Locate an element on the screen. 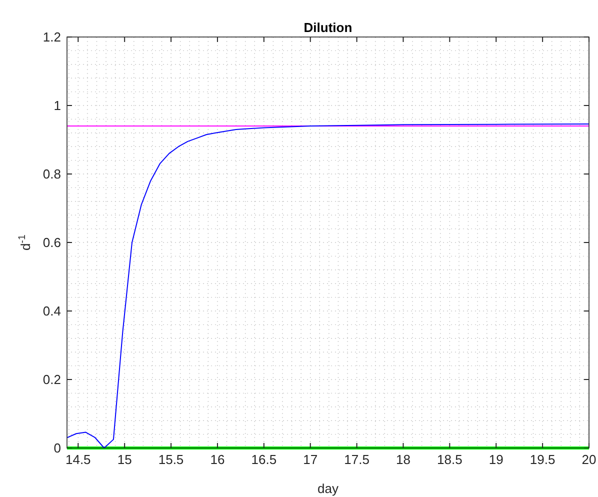  y-tick-label: 0.2 is located at coordinates (51, 379).